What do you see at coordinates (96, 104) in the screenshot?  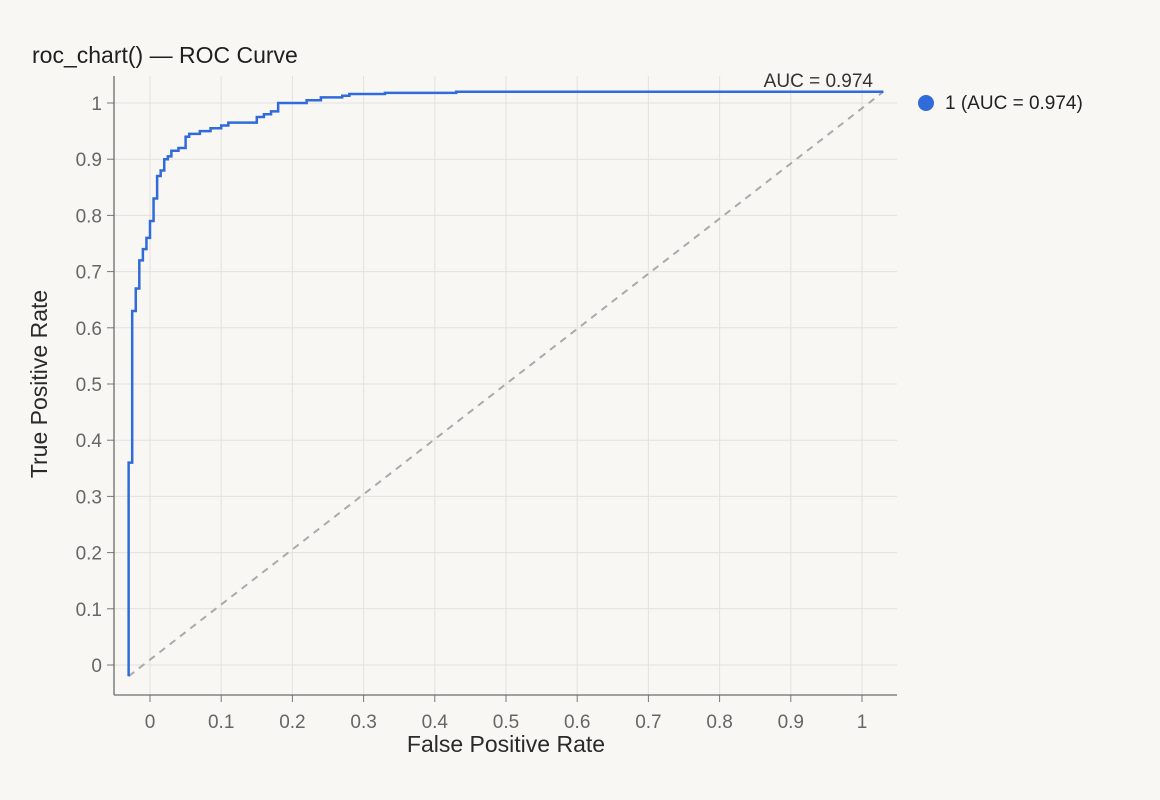 I see `y-tick-label: 1` at bounding box center [96, 104].